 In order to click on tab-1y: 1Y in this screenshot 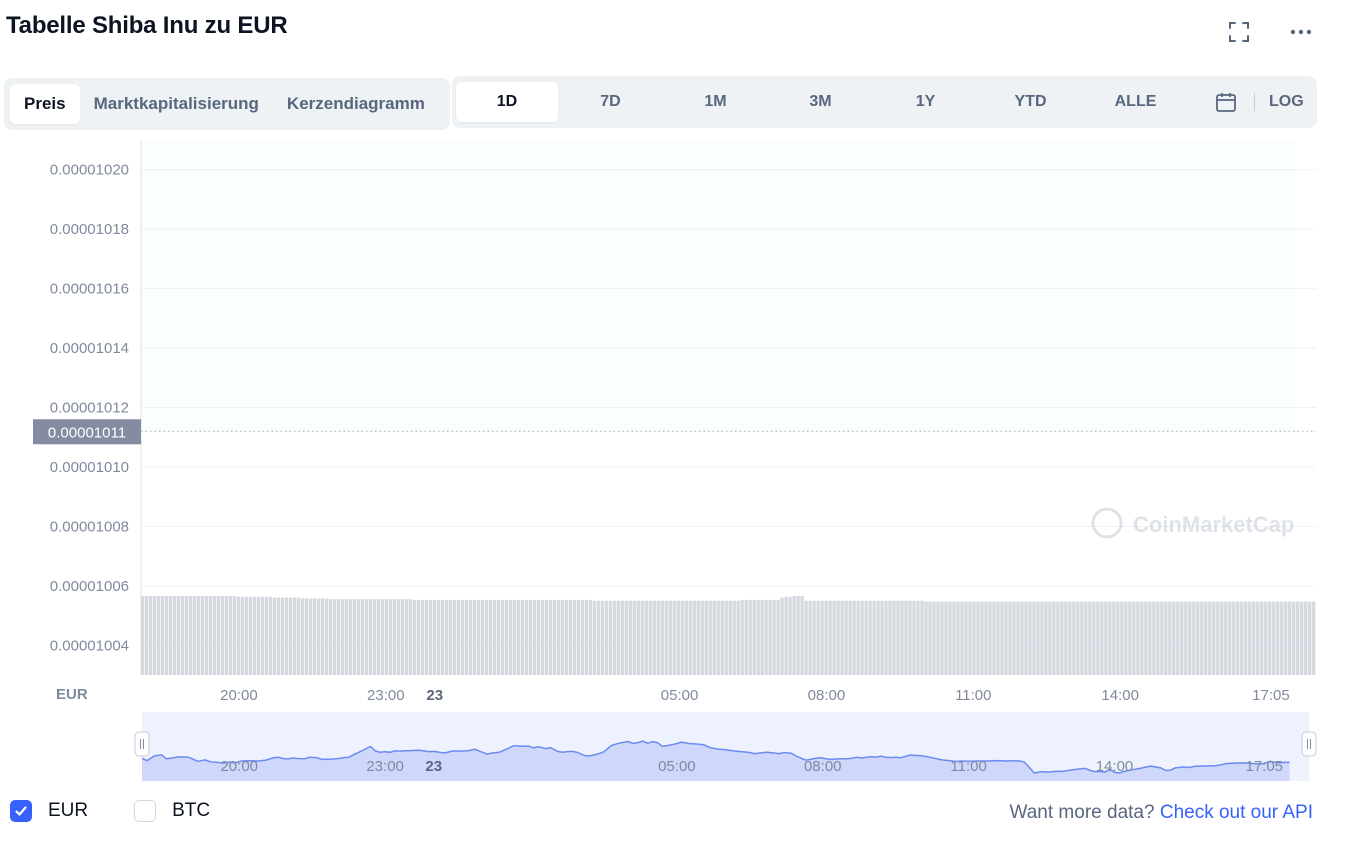, I will do `click(925, 101)`.